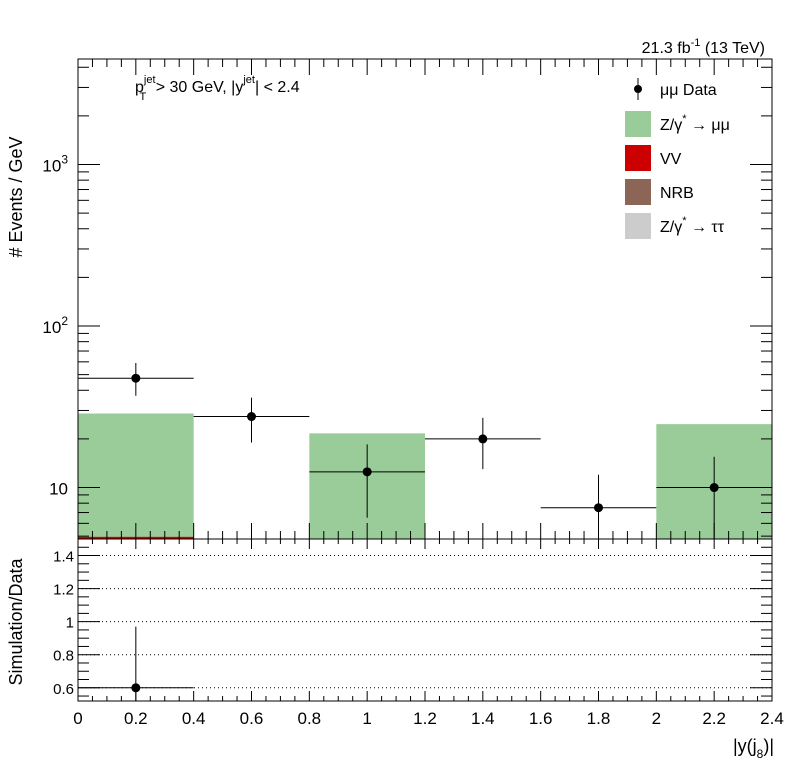 Image resolution: width=796 pixels, height=772 pixels. I want to click on legend-ztautau: Z/γ* → ττ, so click(675, 226).